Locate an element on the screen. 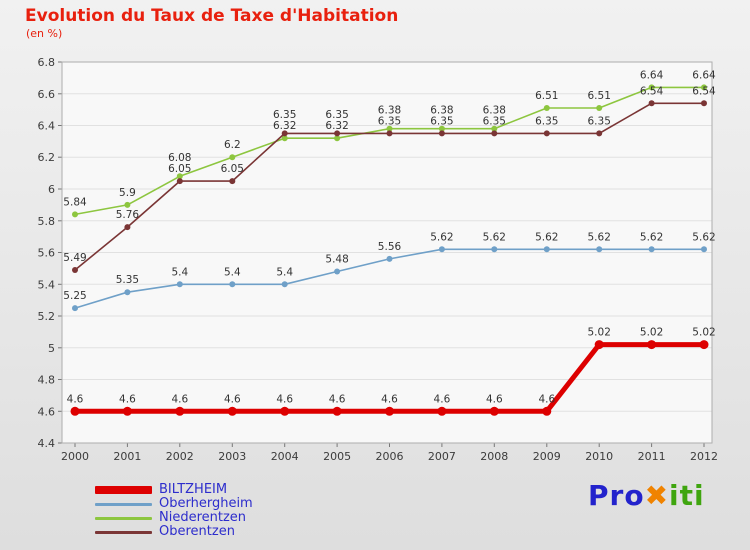 The height and width of the screenshot is (550, 750). svg-text: 2008 is located at coordinates (494, 456).